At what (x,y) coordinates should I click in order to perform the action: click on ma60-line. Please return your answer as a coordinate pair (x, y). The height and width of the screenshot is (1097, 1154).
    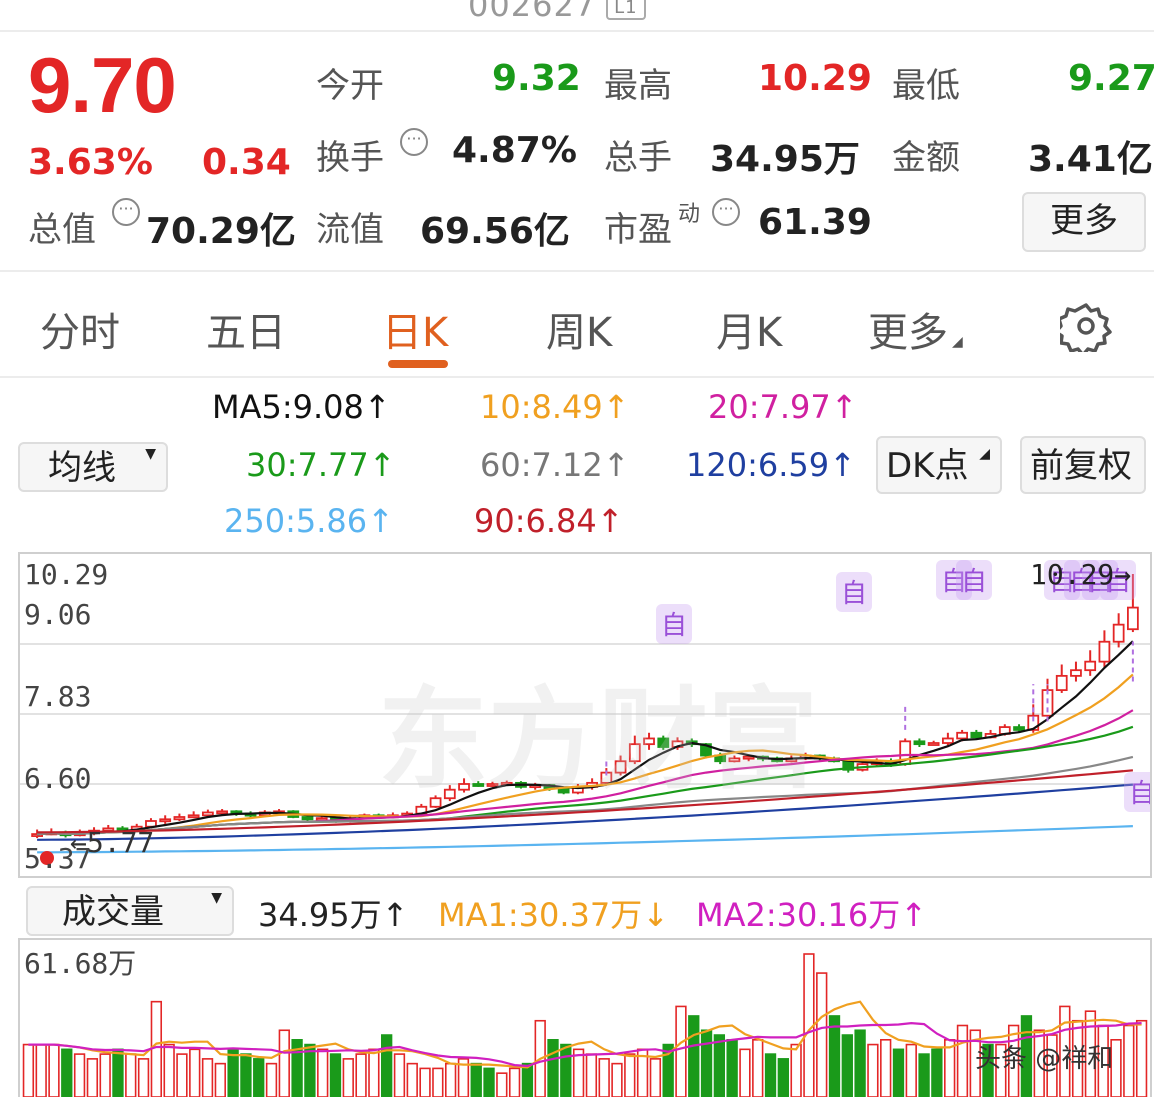
    Looking at the image, I should click on (585, 795).